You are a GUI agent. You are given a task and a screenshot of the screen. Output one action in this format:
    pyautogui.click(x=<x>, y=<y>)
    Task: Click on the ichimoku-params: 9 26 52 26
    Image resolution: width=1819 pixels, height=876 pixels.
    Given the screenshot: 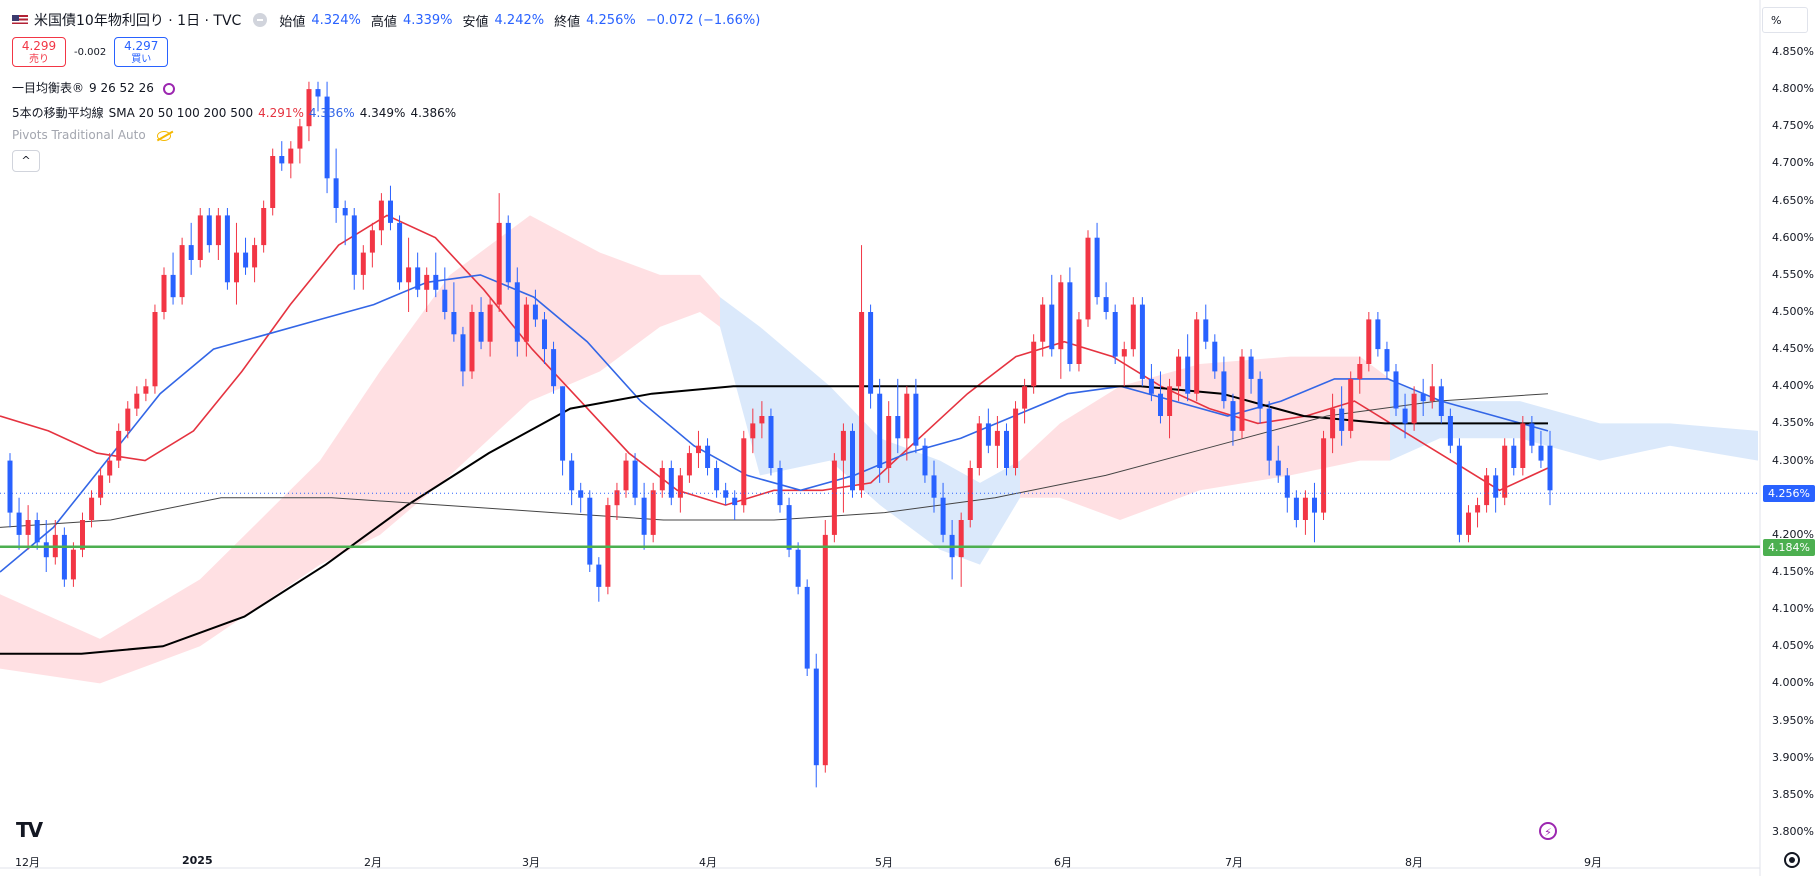 What is the action you would take?
    pyautogui.click(x=121, y=88)
    